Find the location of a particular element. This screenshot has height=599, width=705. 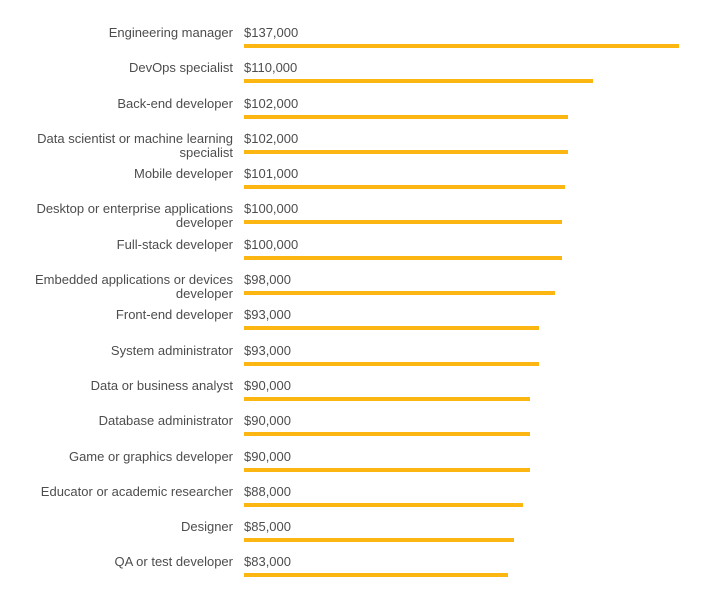

category-label: Back-end developer is located at coordinates (175, 103).